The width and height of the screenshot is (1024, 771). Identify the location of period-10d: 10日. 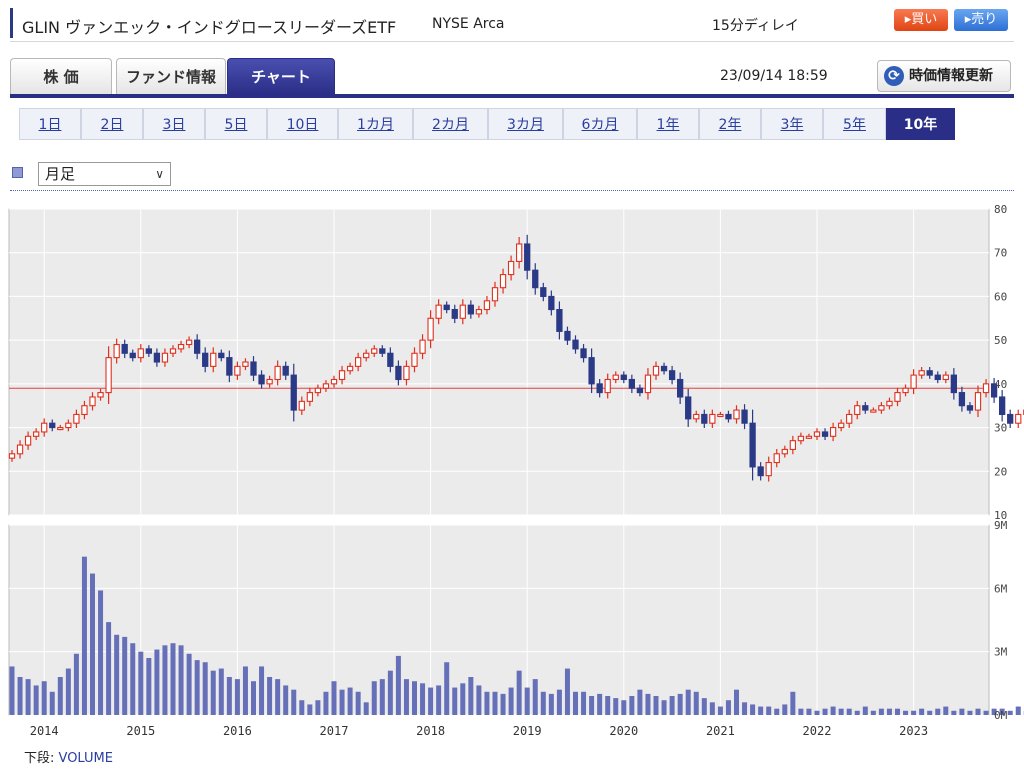
(302, 124).